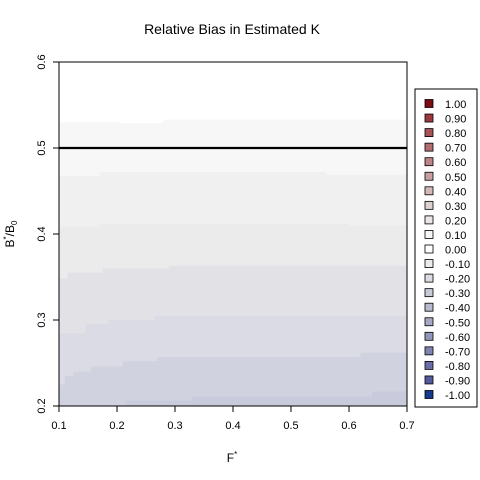 The image size is (480, 480). I want to click on y-axis-label-star: *, so click(6, 237).